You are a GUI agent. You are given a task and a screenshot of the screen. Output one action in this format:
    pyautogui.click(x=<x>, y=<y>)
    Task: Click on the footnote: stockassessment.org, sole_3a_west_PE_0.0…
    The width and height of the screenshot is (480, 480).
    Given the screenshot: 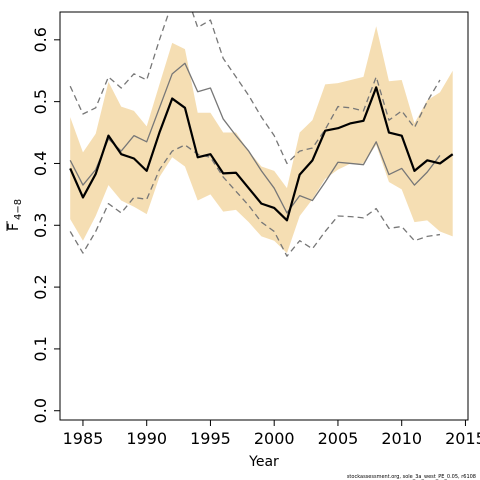 What is the action you would take?
    pyautogui.click(x=411, y=477)
    